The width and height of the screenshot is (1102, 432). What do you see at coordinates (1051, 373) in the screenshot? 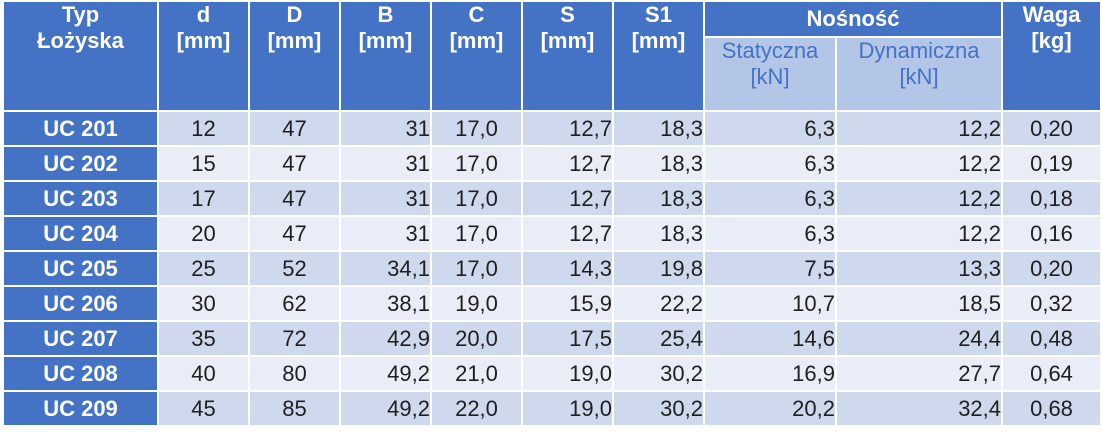
I see `cell-waga: 0,64` at bounding box center [1051, 373].